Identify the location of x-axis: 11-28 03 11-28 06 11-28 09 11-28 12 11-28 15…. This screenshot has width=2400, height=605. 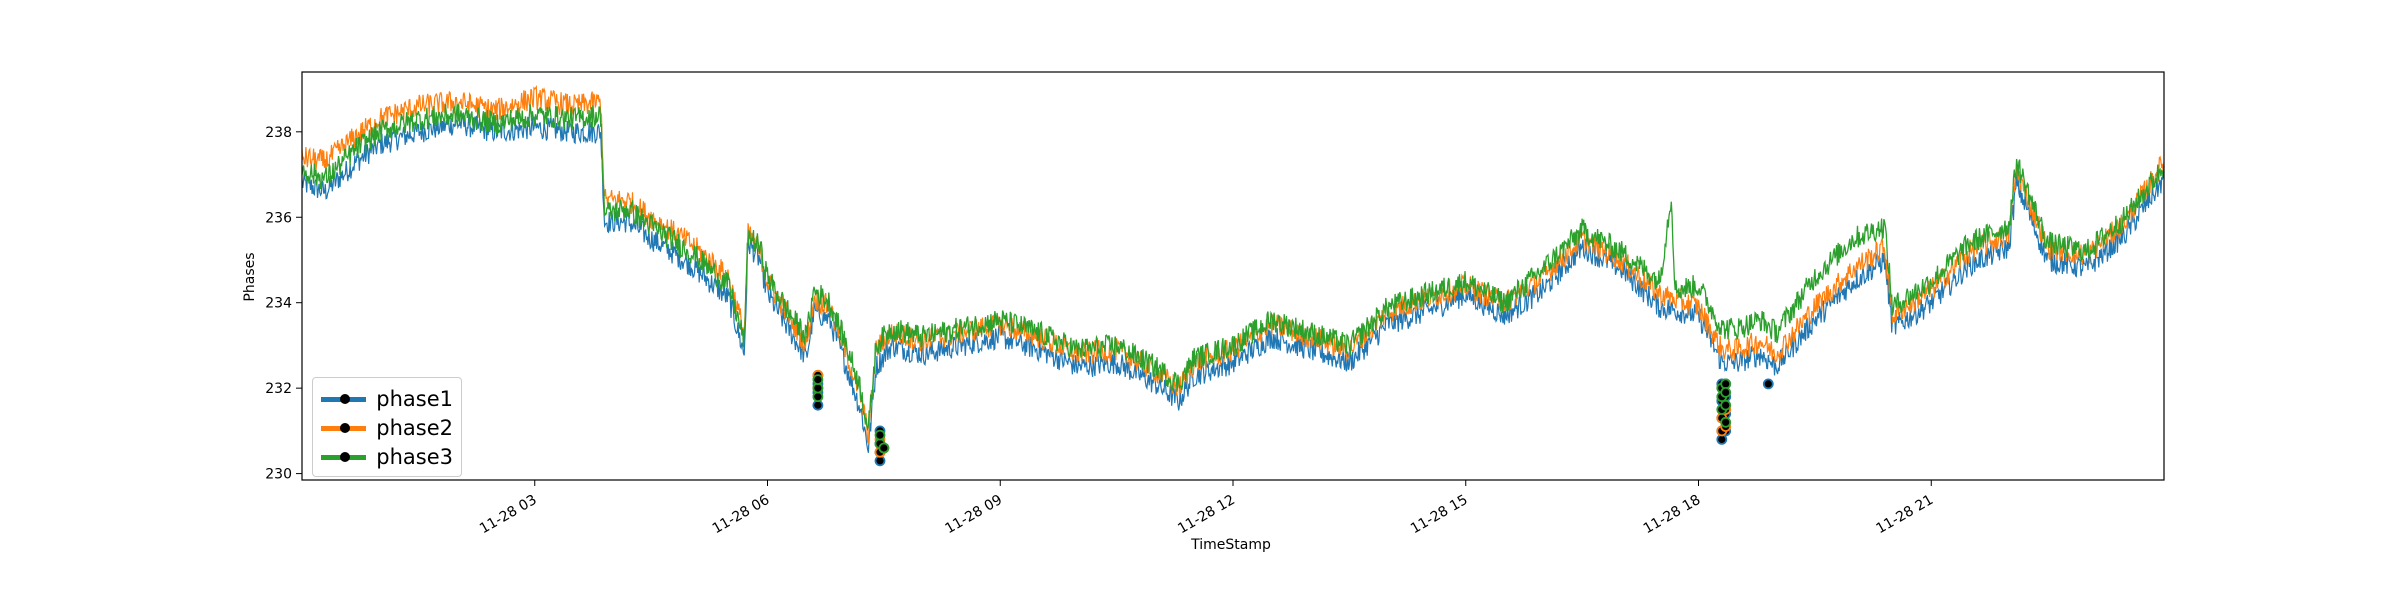
(1206, 508).